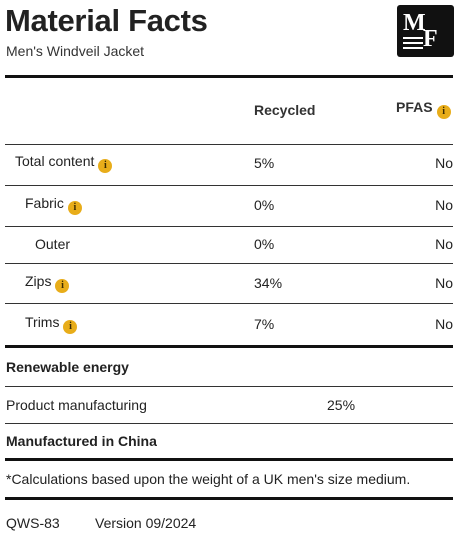 Image resolution: width=457 pixels, height=536 pixels. What do you see at coordinates (264, 324) in the screenshot?
I see `recycled-value: 7%` at bounding box center [264, 324].